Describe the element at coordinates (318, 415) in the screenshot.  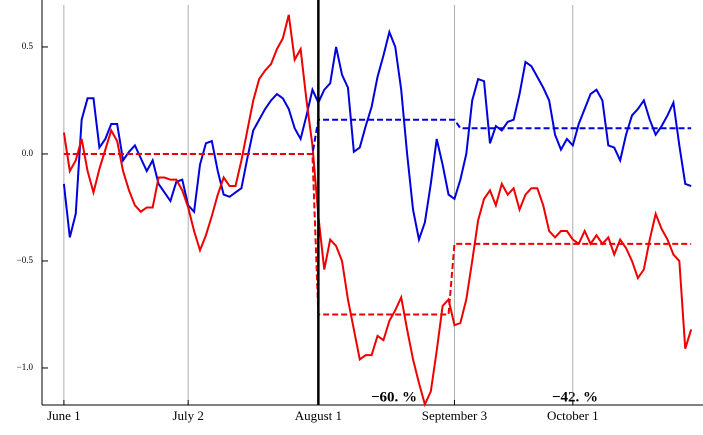
I see `x-tick-label: August 1` at that location.